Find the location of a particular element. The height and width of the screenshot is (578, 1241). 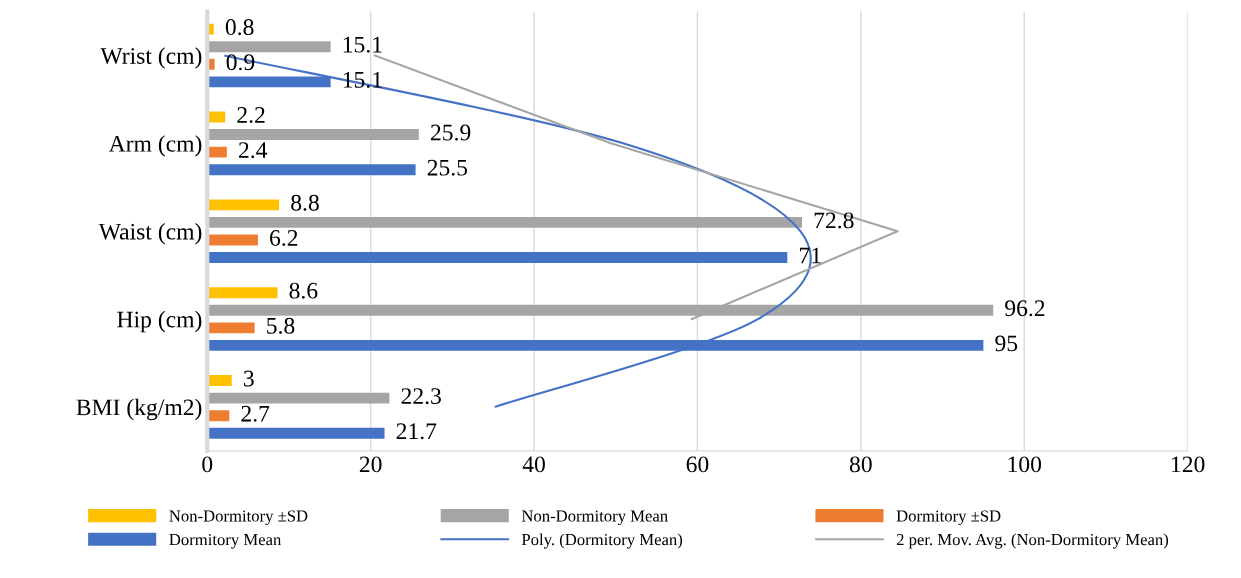

data-label: 3 is located at coordinates (249, 378).